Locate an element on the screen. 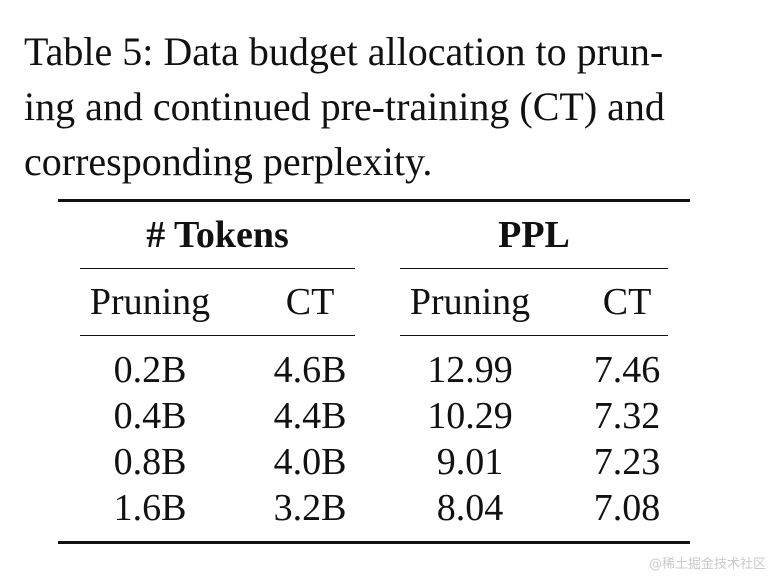 Image resolution: width=774 pixels, height=578 pixels. table-cell: 0.4B is located at coordinates (150, 416).